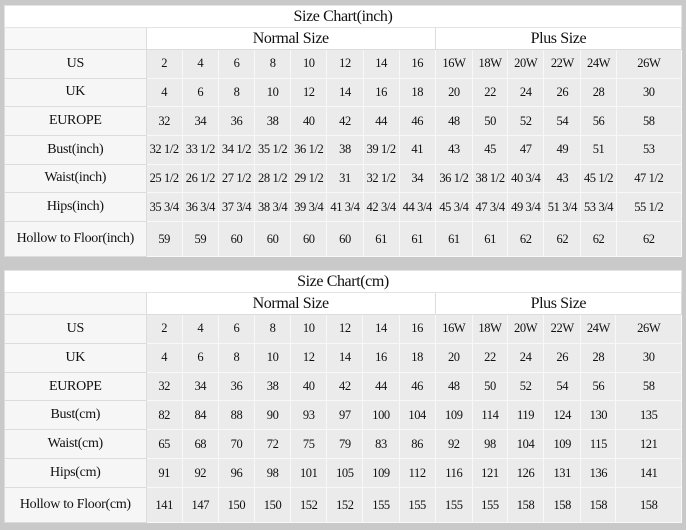 Image resolution: width=686 pixels, height=530 pixels. What do you see at coordinates (345, 178) in the screenshot?
I see `size-cell: 31` at bounding box center [345, 178].